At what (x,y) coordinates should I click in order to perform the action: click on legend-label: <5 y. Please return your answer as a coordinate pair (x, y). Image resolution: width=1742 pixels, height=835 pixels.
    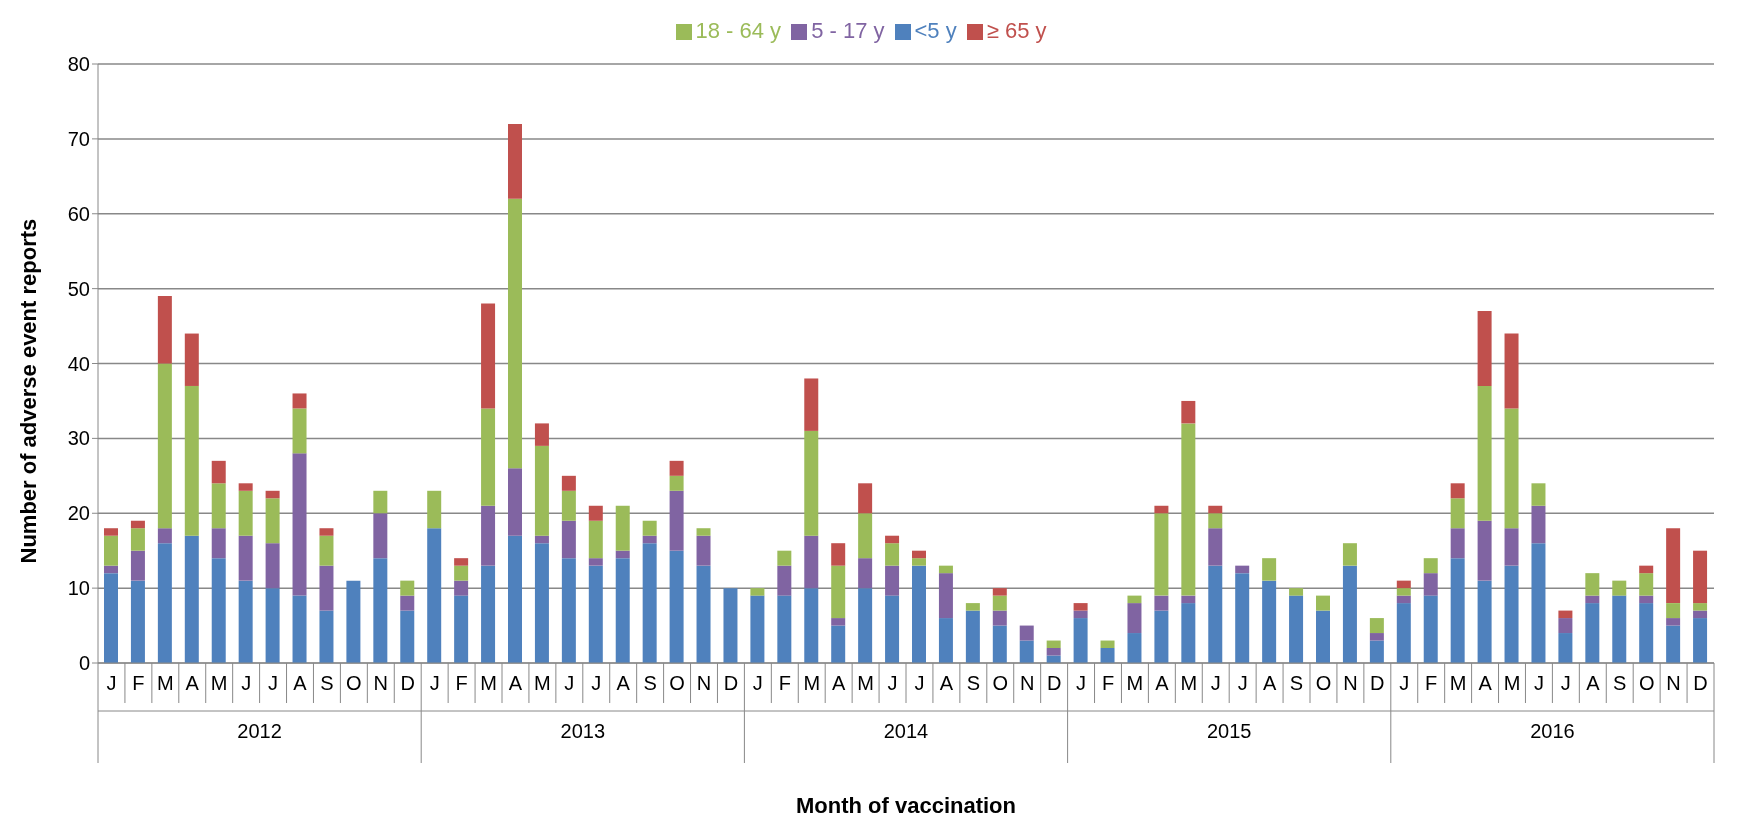
    Looking at the image, I should click on (935, 30).